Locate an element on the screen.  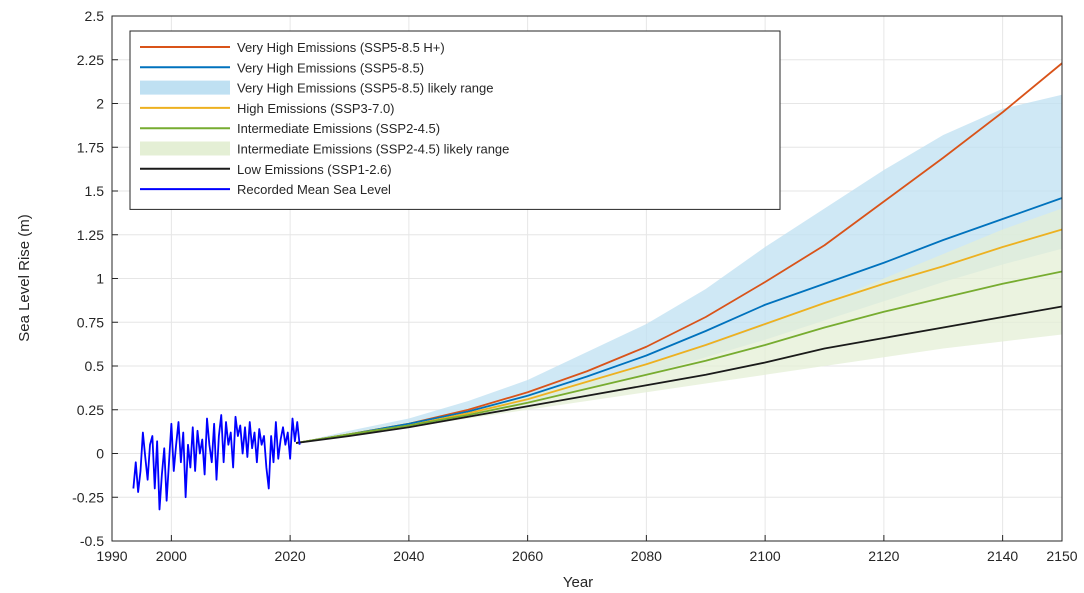
y-tick-label: 0.5 is located at coordinates (95, 366).